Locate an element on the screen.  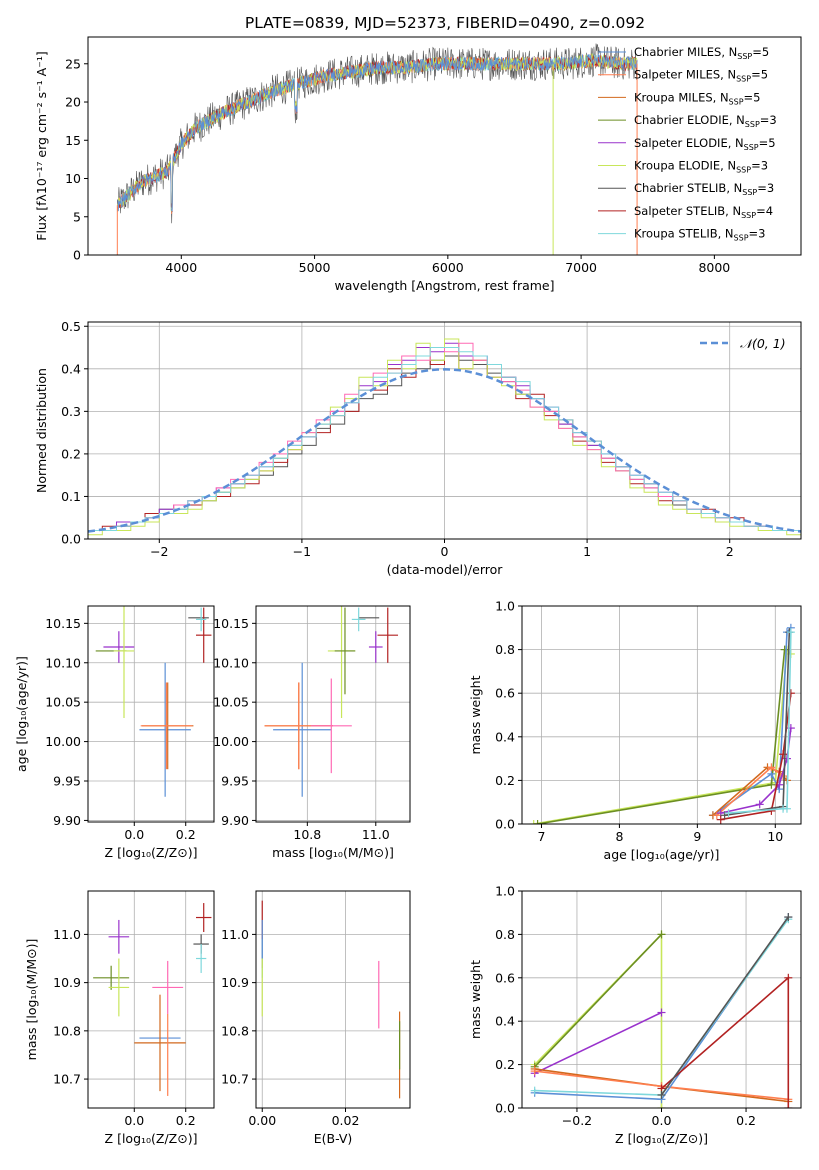
legend-entry: Salpeter MILES, NSSP=5 is located at coordinates (701, 76).